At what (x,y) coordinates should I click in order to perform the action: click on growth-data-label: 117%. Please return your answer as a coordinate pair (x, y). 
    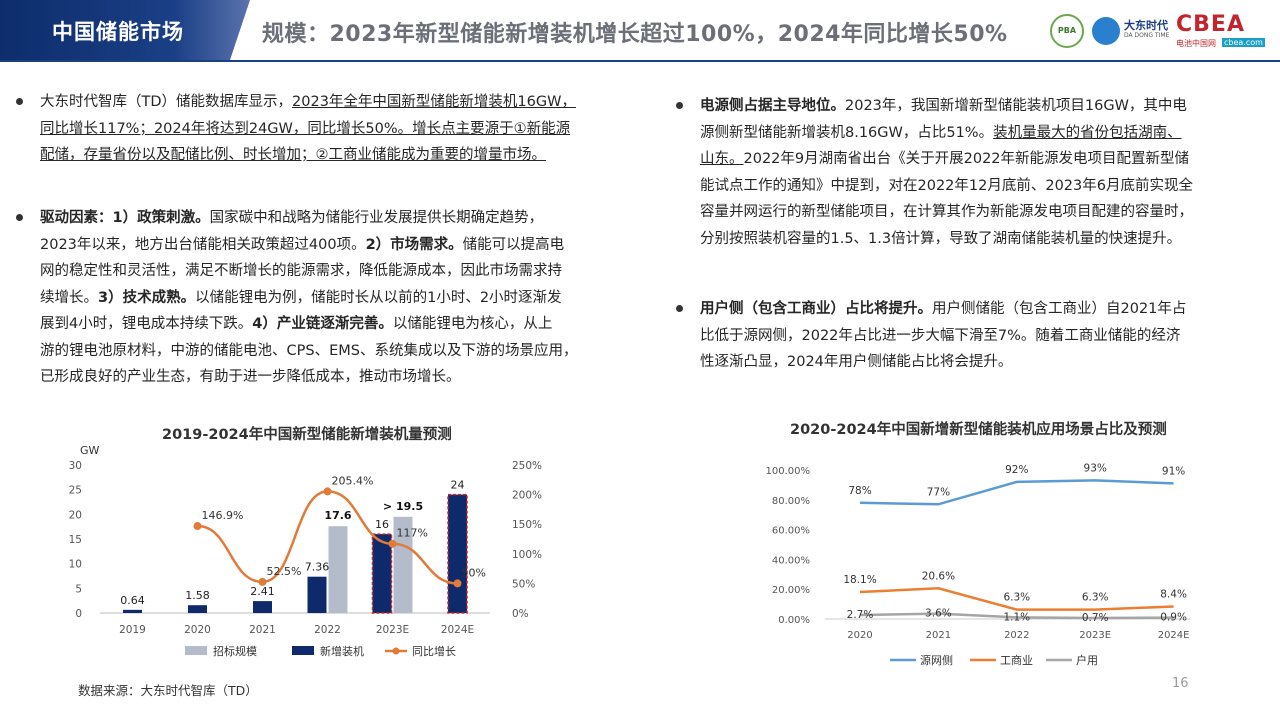
    Looking at the image, I should click on (412, 533).